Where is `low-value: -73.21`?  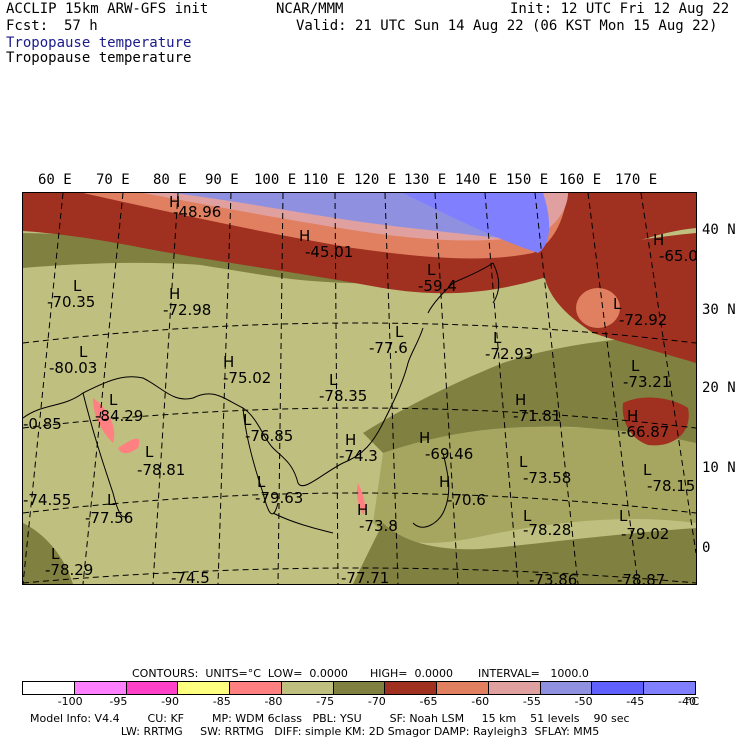
low-value: -73.21 is located at coordinates (647, 382).